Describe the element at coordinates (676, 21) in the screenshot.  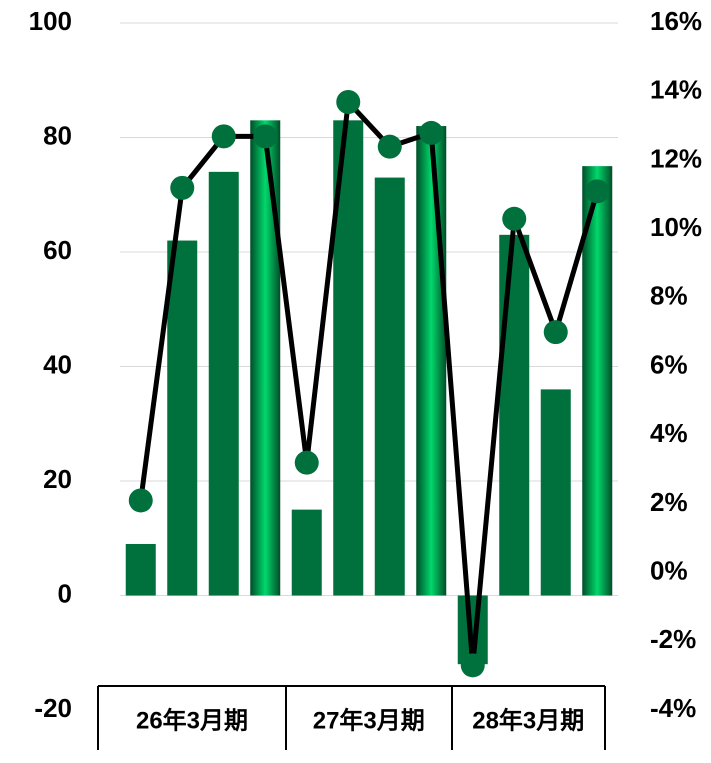
I see `y2-tick-label: 16%` at that location.